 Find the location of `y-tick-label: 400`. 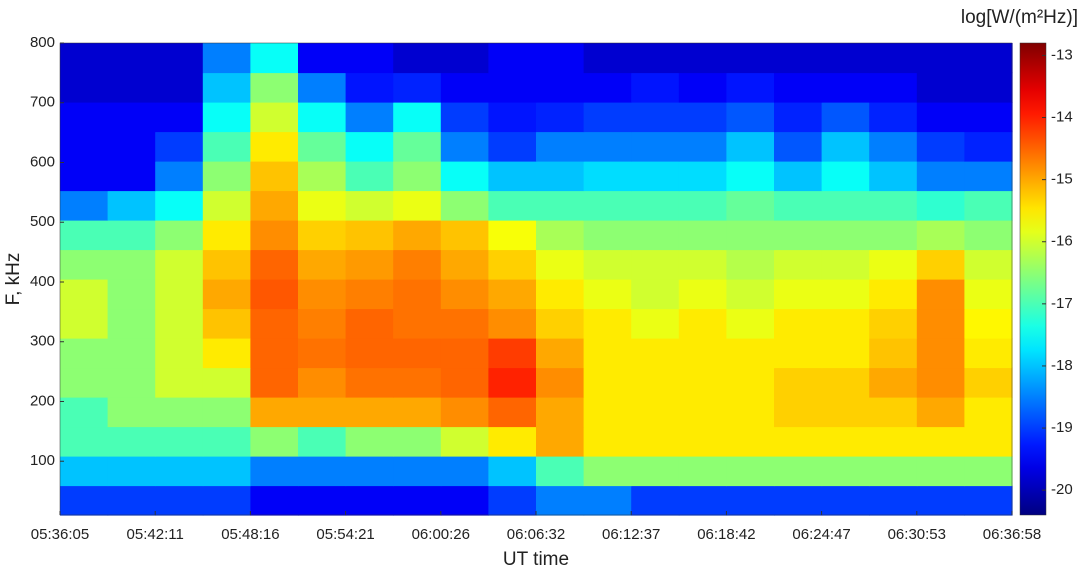

y-tick-label: 400 is located at coordinates (42, 281).